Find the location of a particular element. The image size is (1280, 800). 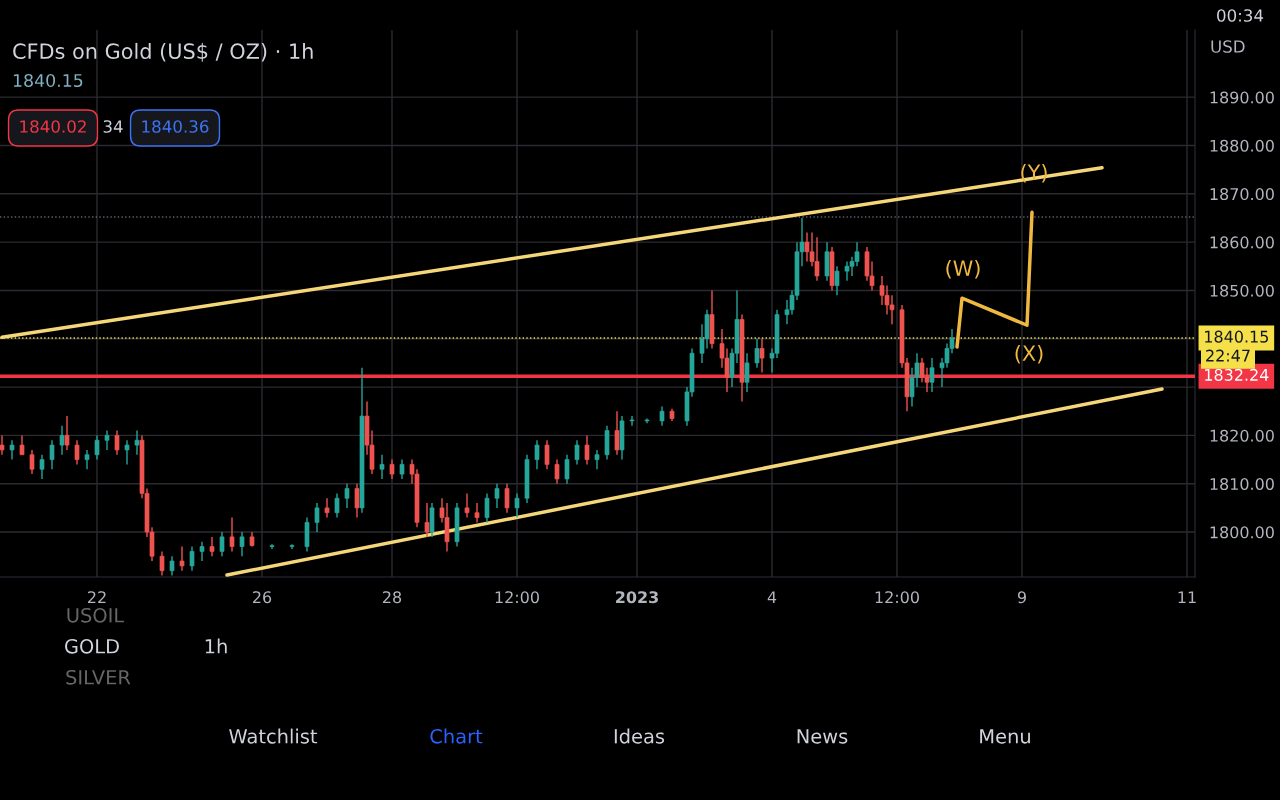

text: Watchlist is located at coordinates (273, 736).